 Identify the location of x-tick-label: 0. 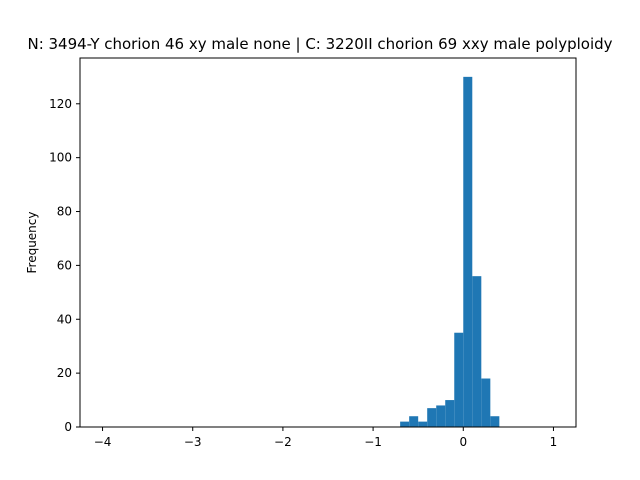
(463, 442).